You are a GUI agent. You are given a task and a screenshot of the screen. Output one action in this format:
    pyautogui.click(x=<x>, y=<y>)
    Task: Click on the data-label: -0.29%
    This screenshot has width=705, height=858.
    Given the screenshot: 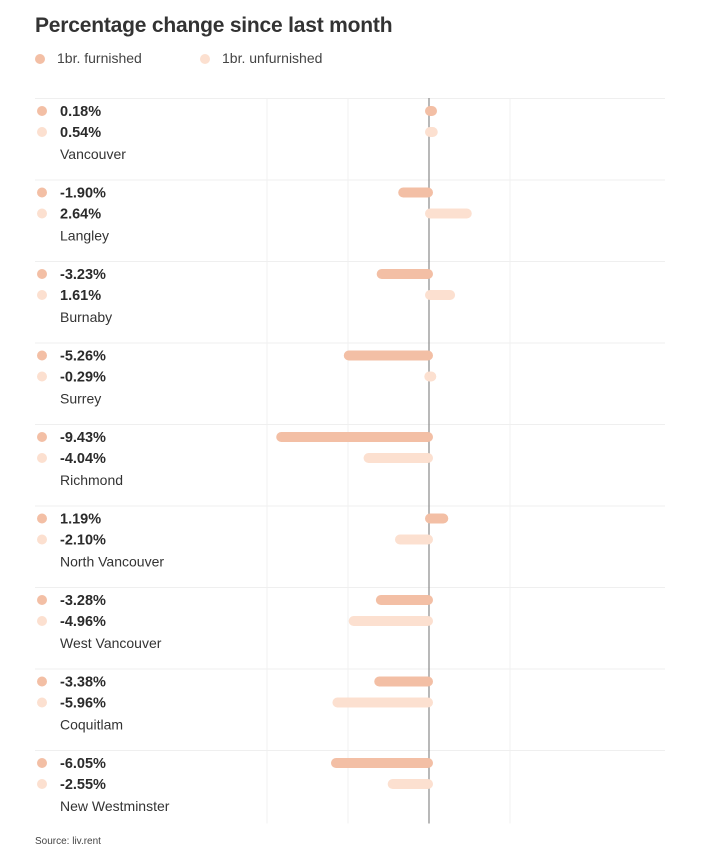 What is the action you would take?
    pyautogui.click(x=83, y=378)
    